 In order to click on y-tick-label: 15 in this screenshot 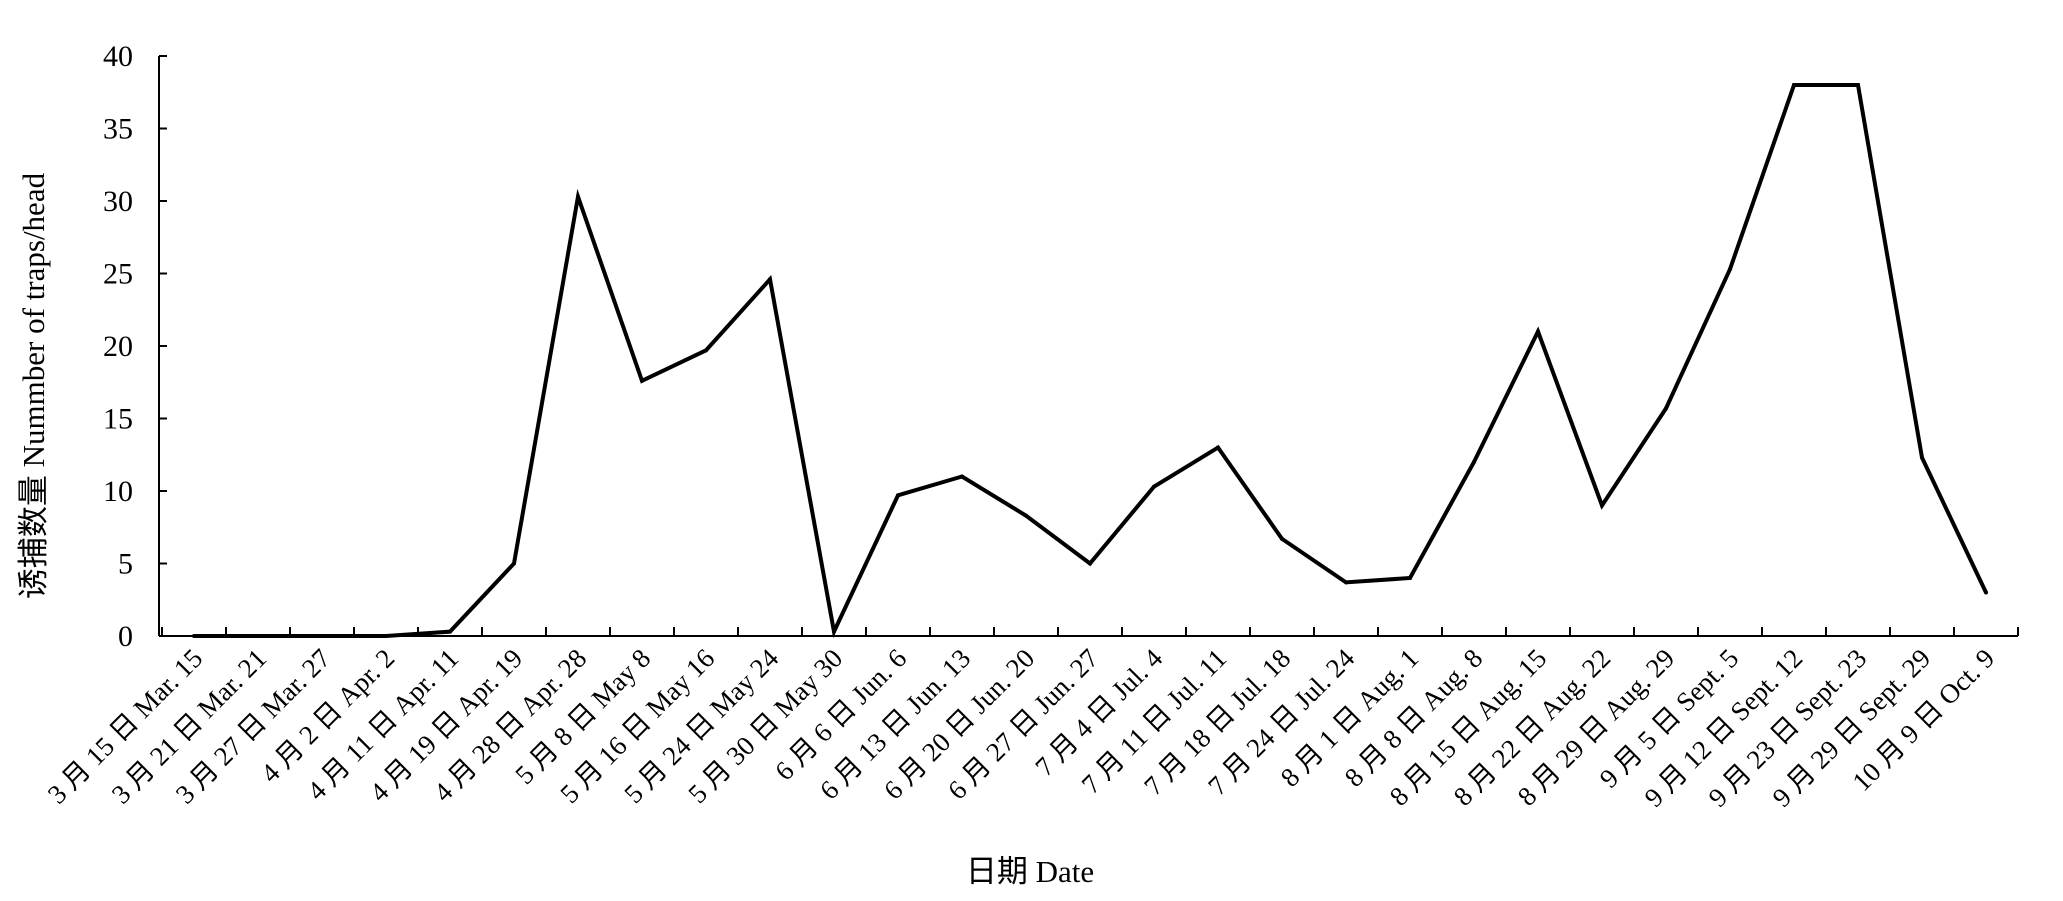, I will do `click(118, 419)`.